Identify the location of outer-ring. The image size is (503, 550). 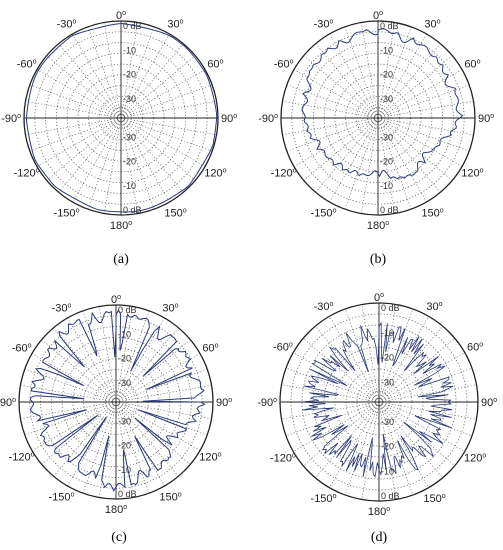
(121, 118).